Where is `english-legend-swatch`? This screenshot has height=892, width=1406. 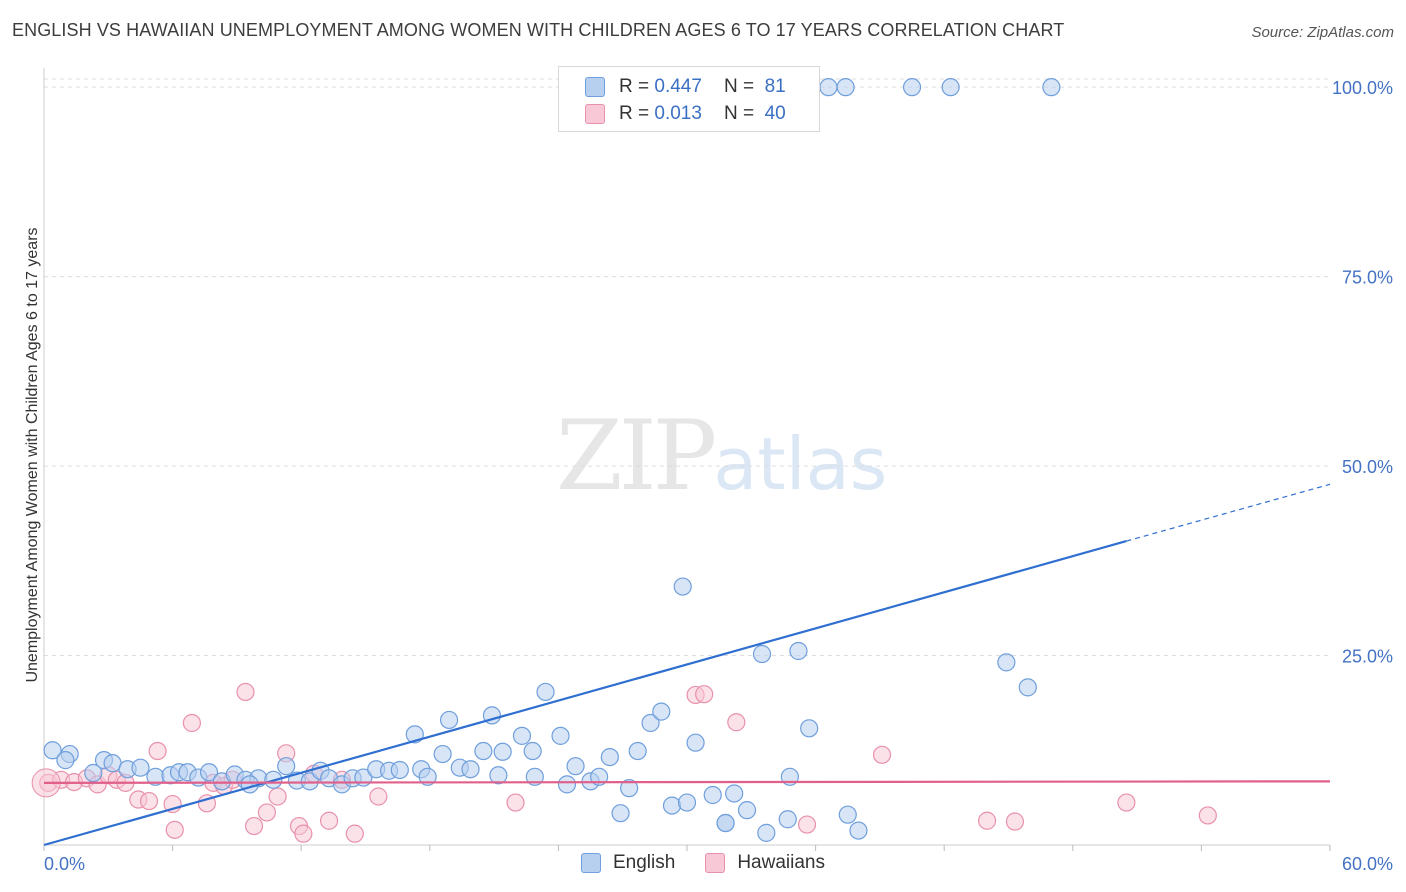 english-legend-swatch is located at coordinates (591, 863).